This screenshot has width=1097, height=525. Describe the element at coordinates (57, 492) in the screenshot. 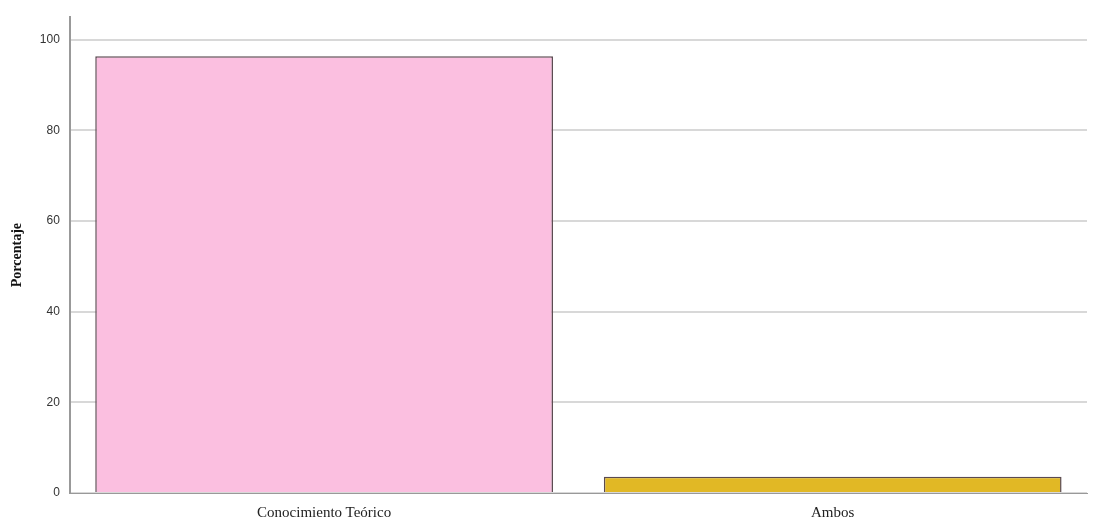

I see `y-tick-label: 0` at that location.